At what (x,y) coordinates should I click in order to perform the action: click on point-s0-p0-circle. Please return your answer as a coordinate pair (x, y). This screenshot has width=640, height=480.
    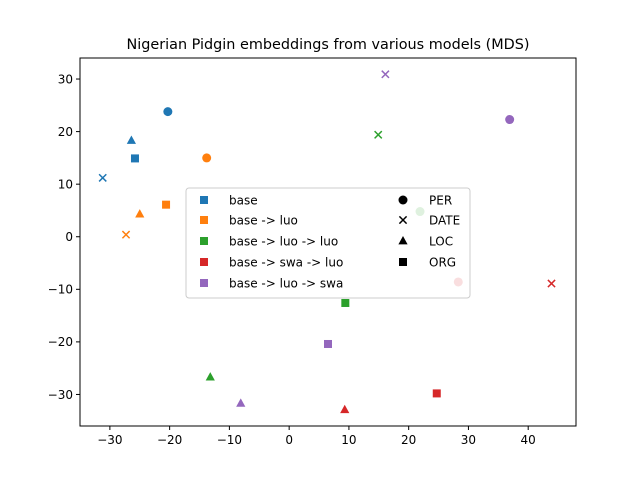
    Looking at the image, I should click on (168, 112).